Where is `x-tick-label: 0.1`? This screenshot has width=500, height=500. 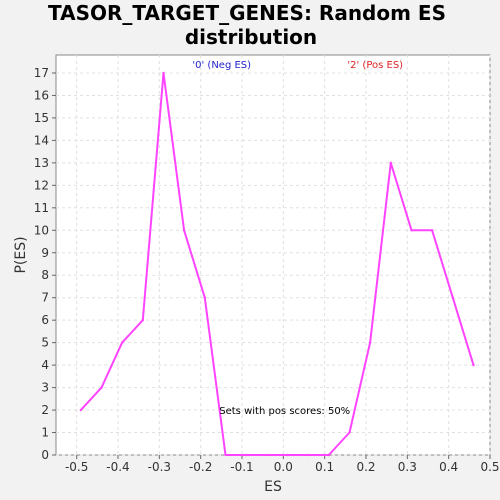
x-tick-label: 0.1 is located at coordinates (324, 467).